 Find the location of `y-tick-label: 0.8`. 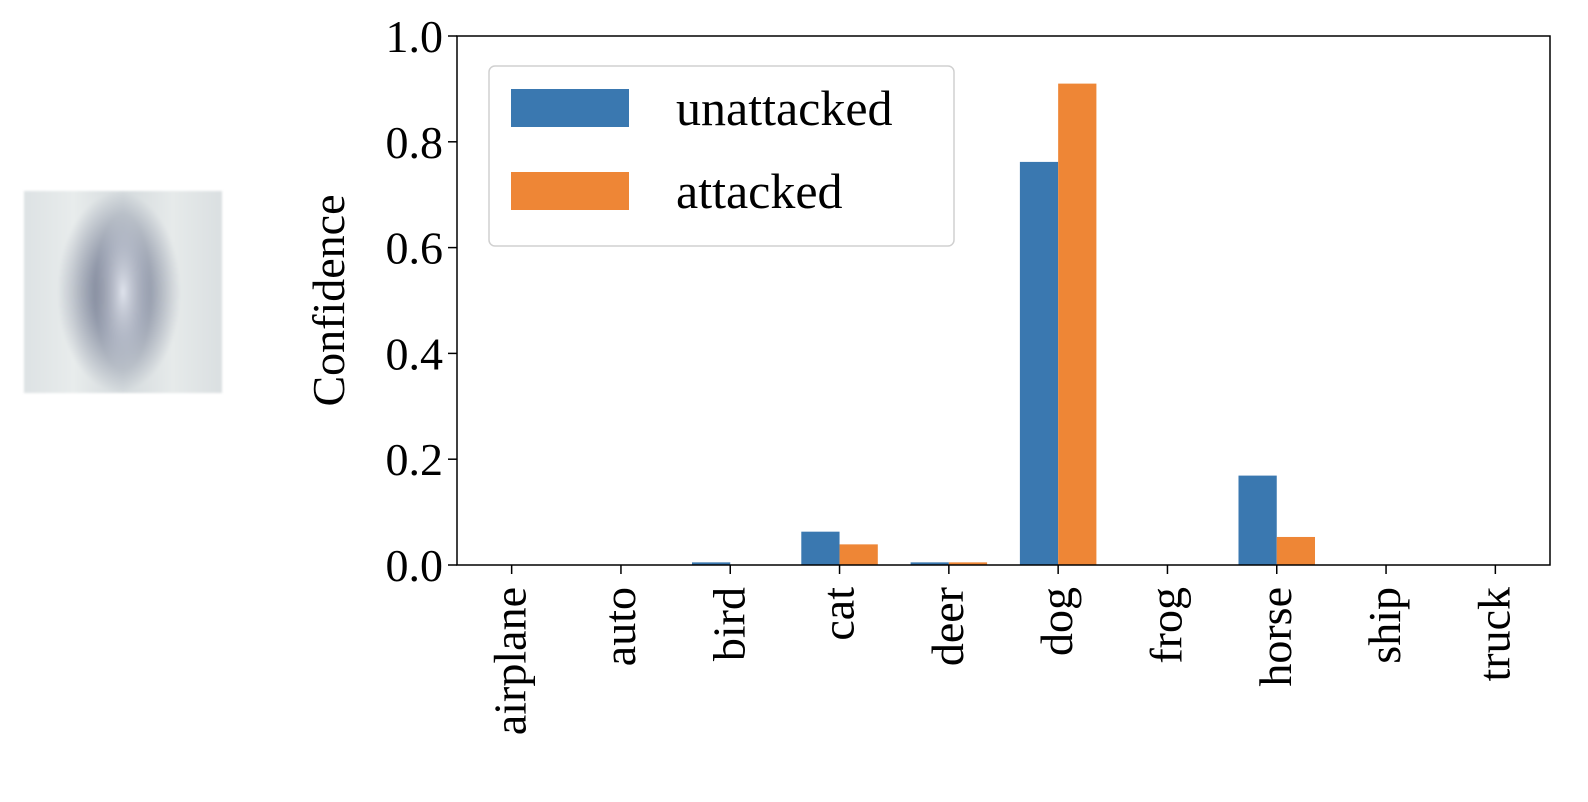

y-tick-label: 0.8 is located at coordinates (415, 142).